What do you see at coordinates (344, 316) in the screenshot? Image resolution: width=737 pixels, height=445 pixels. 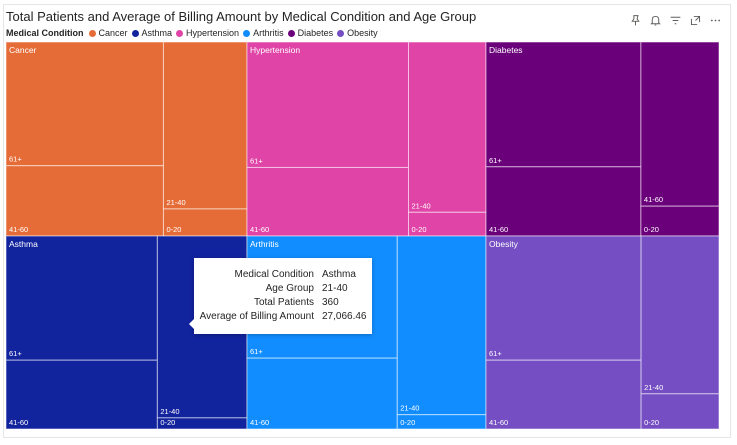 I see `tooltip-value: 27,066.46` at bounding box center [344, 316].